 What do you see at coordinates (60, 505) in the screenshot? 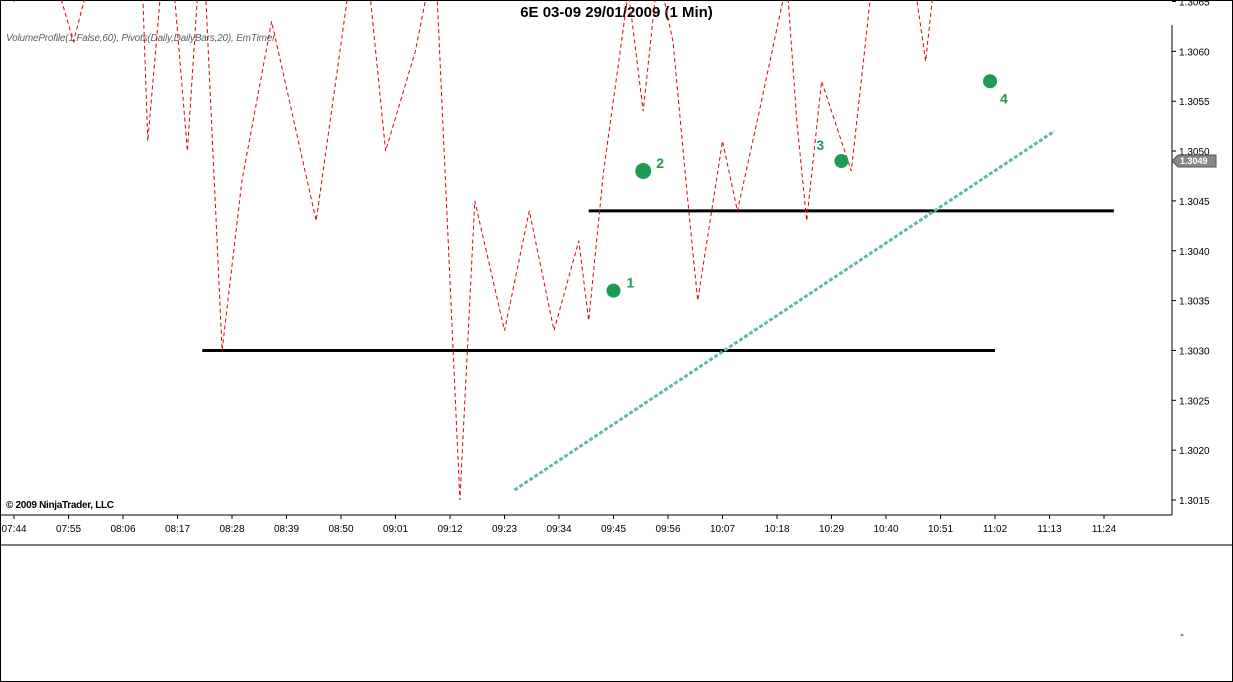
I see `copyright-text: © 2009 NinjaTrader, LLC` at bounding box center [60, 505].